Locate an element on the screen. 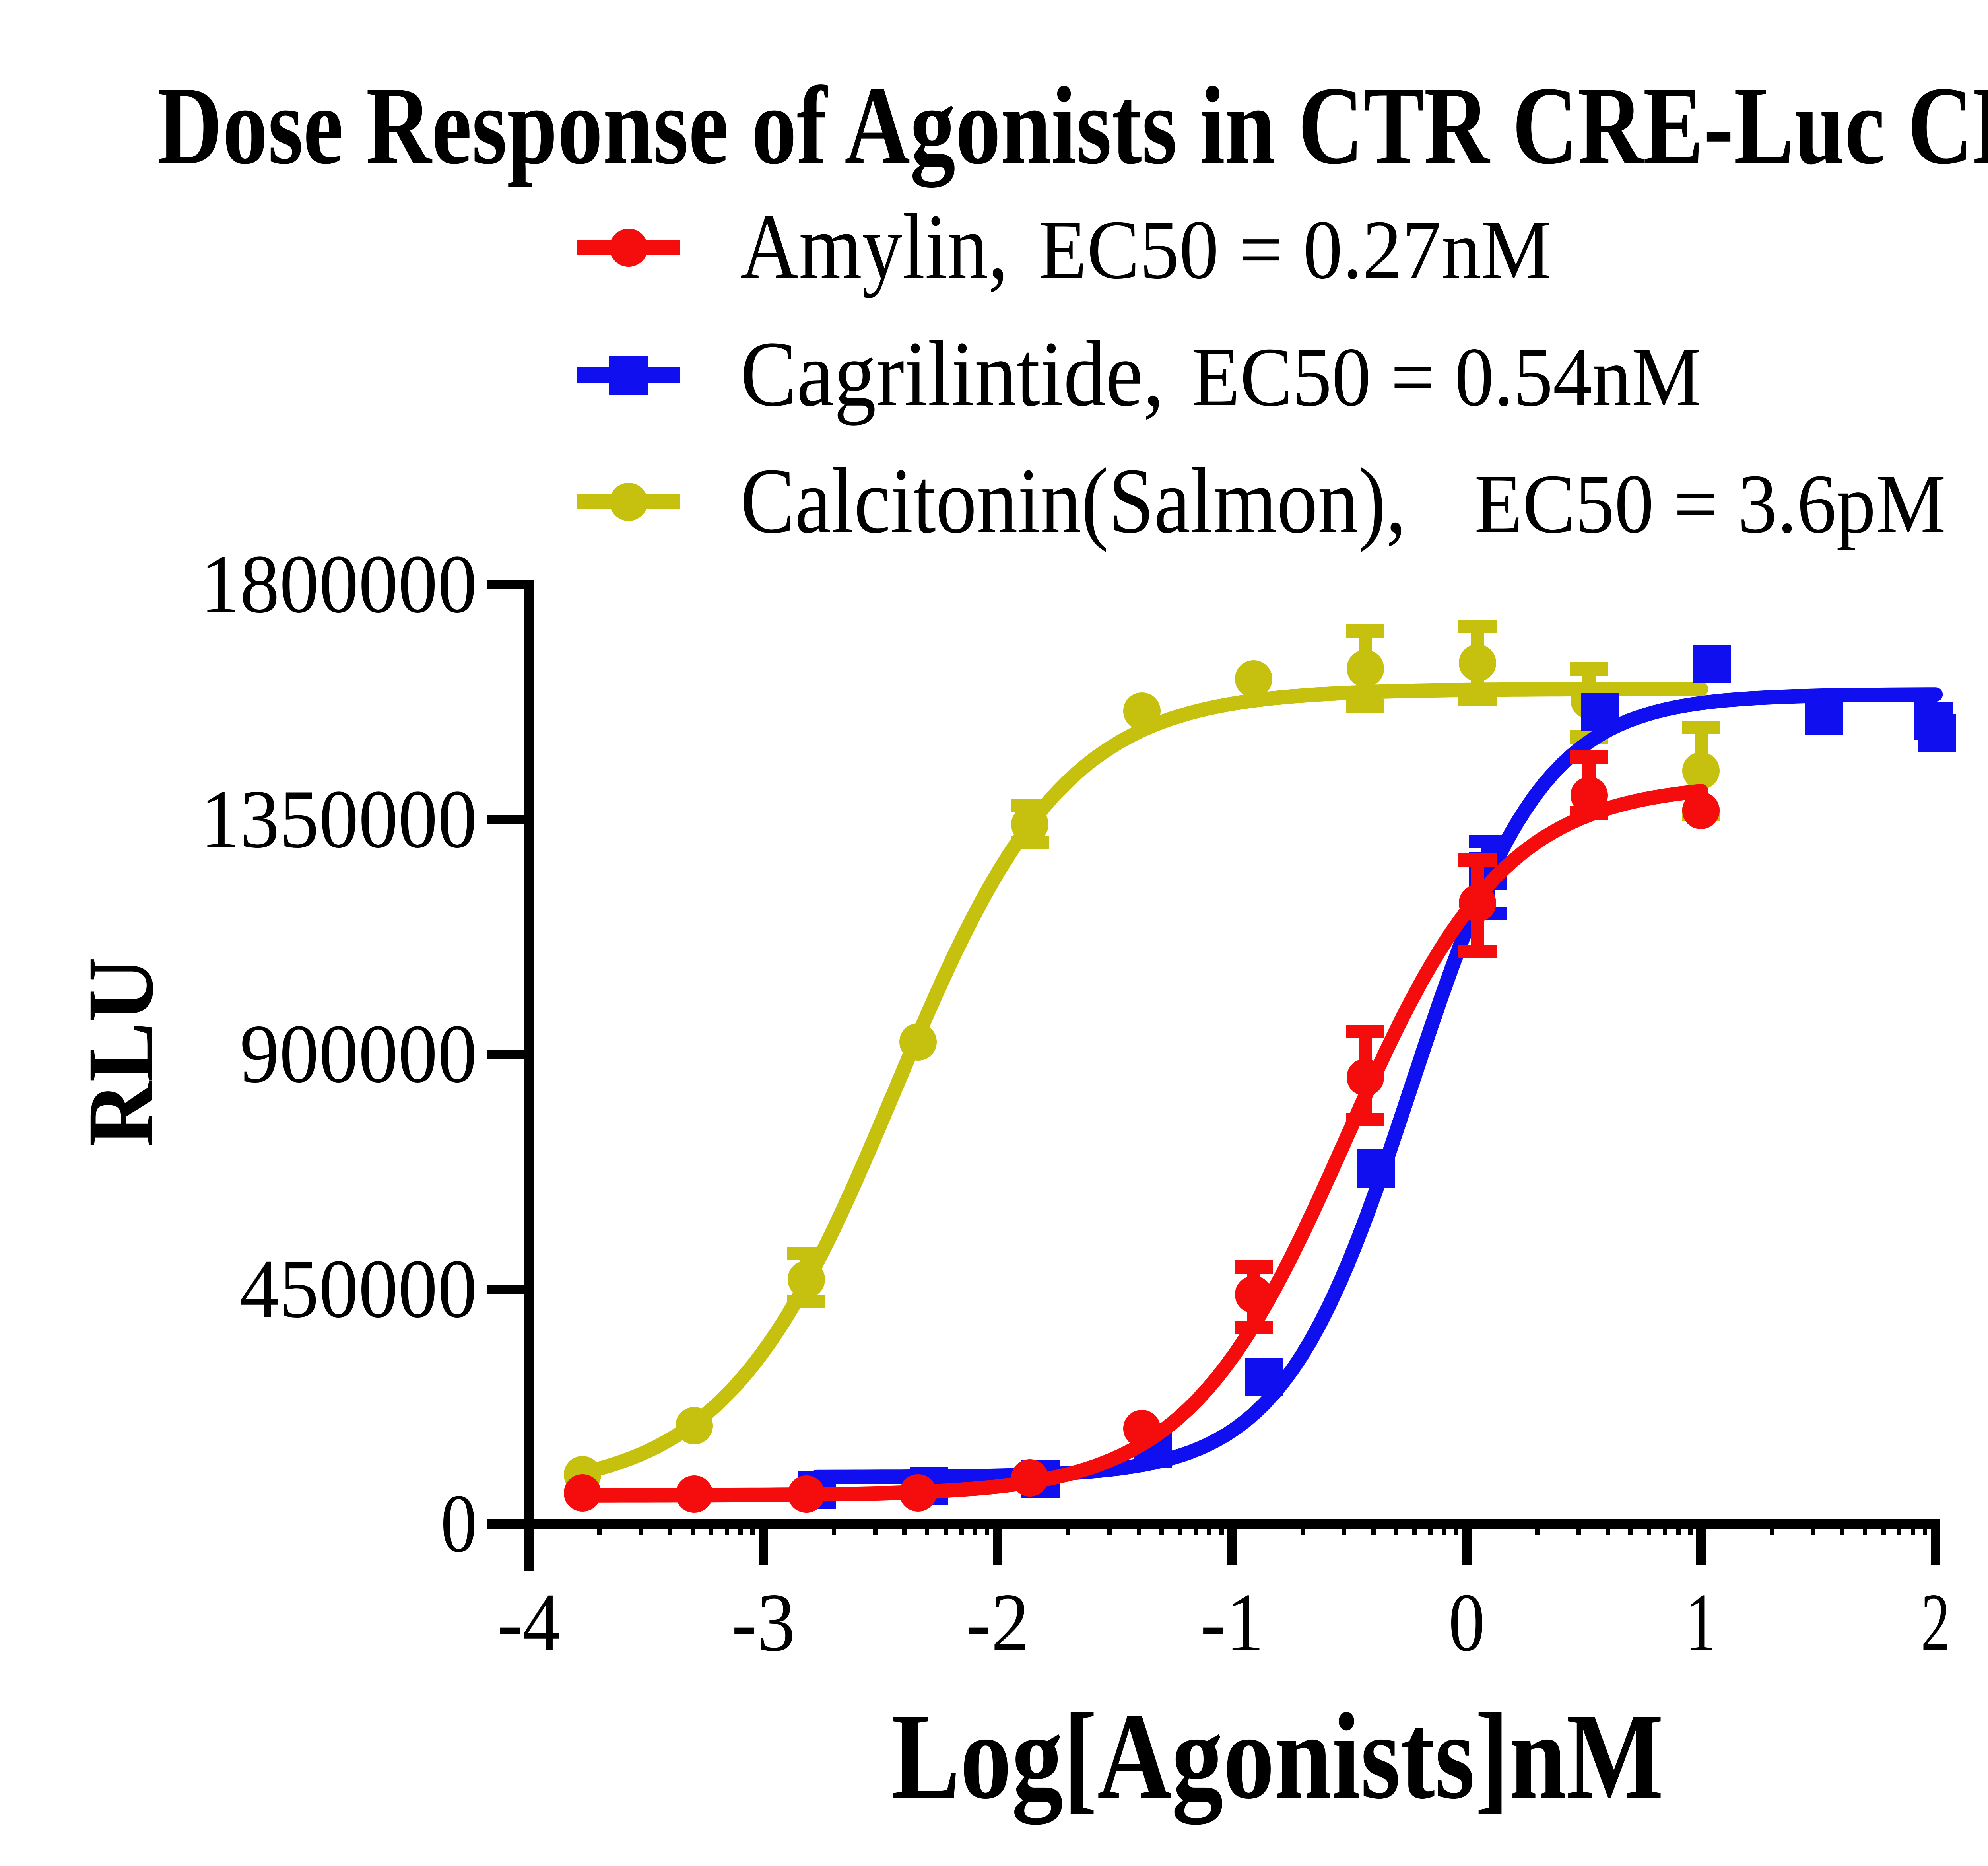 The height and width of the screenshot is (1866, 1988). svg-text: -3 is located at coordinates (763, 1623).